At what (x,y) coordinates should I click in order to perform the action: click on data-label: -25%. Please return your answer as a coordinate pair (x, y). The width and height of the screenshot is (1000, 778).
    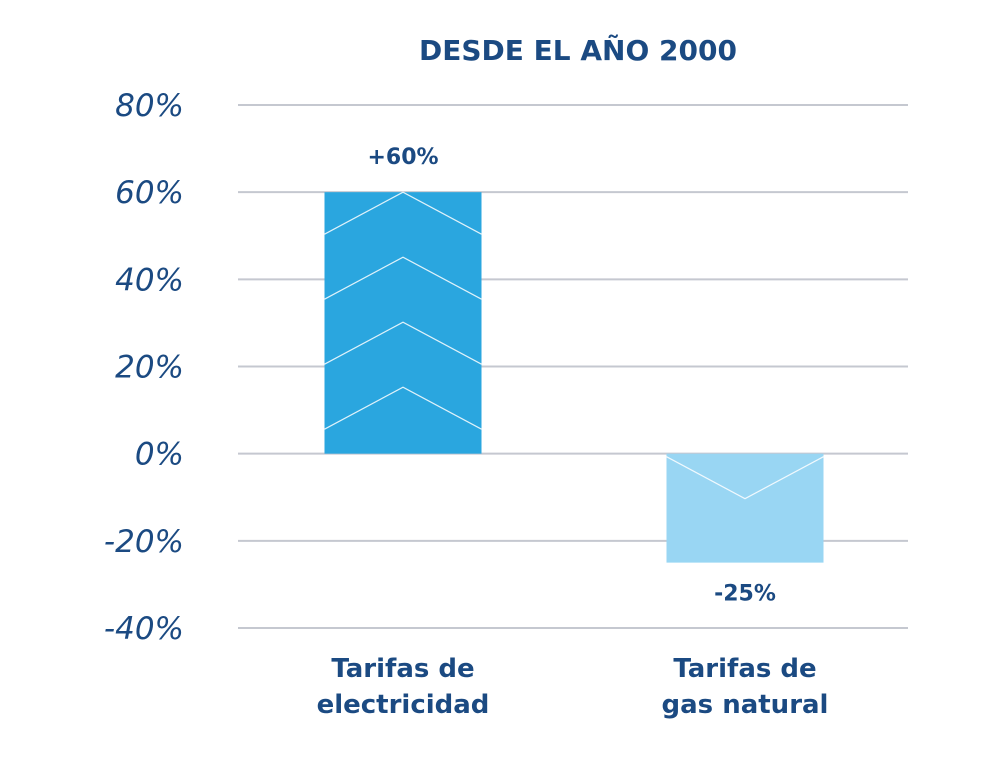
    Looking at the image, I should click on (745, 594).